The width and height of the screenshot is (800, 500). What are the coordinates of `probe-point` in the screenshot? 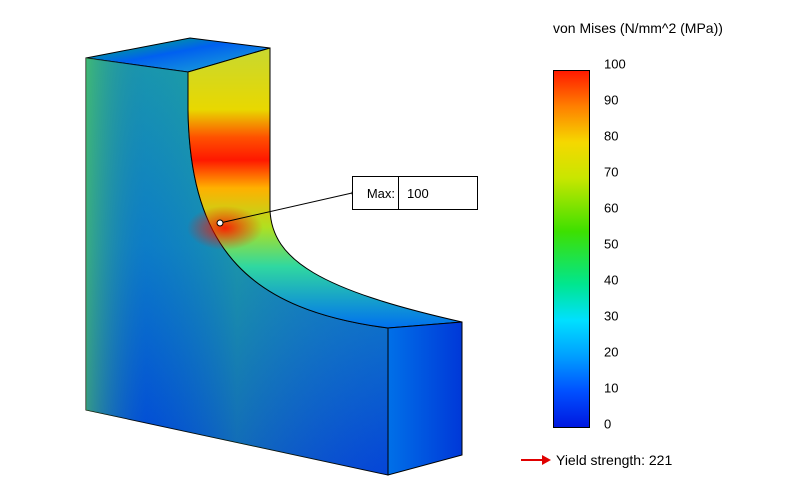 It's located at (220, 223).